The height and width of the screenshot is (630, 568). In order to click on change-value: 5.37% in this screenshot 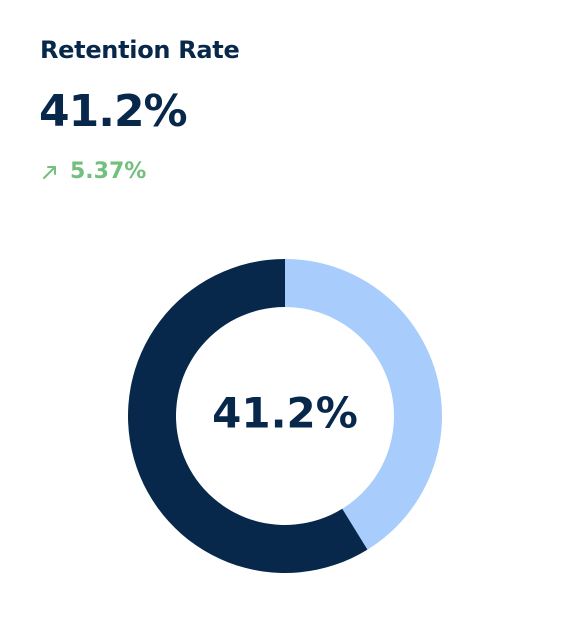, I will do `click(108, 171)`.